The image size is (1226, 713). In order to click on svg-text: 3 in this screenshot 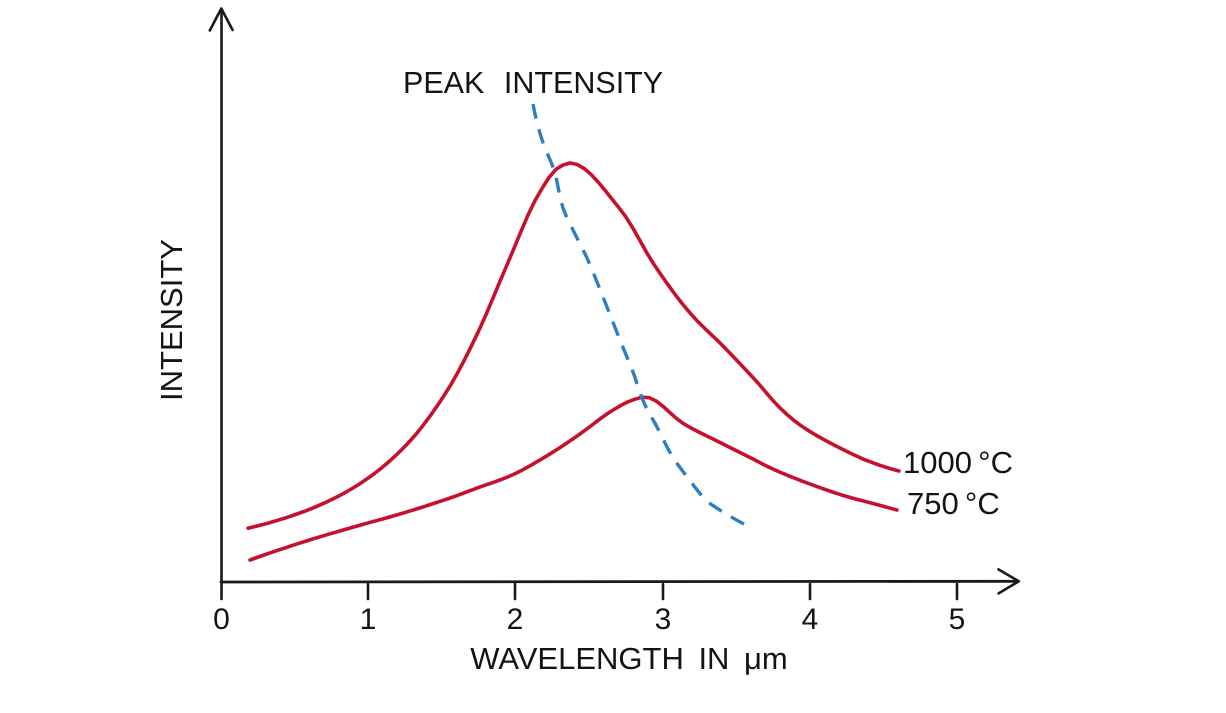, I will do `click(663, 619)`.